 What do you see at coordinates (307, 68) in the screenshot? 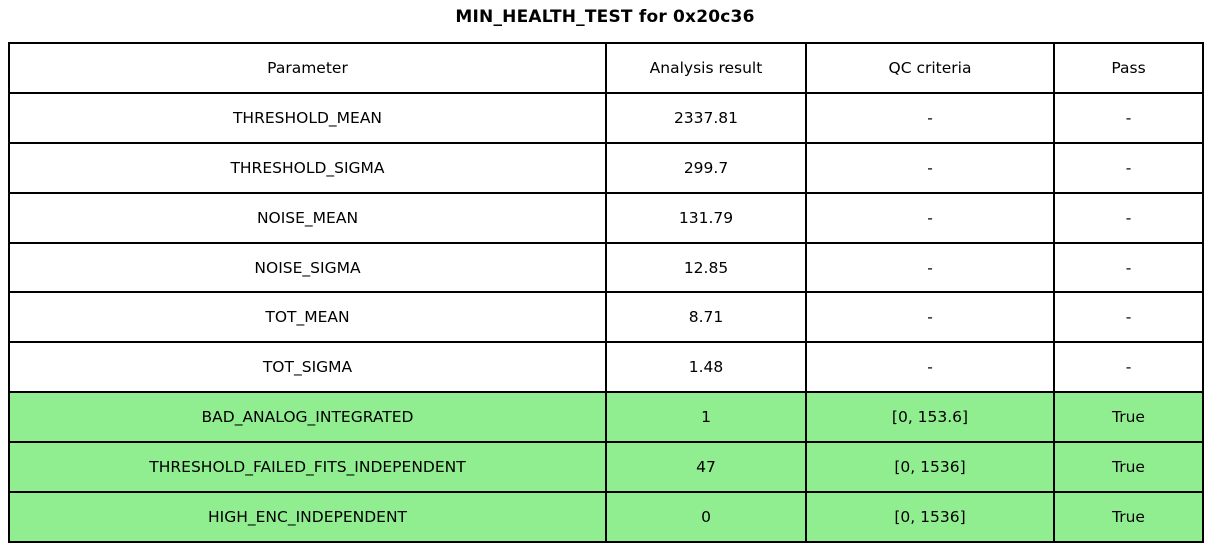
I see `column-header-parameter: Parameter` at bounding box center [307, 68].